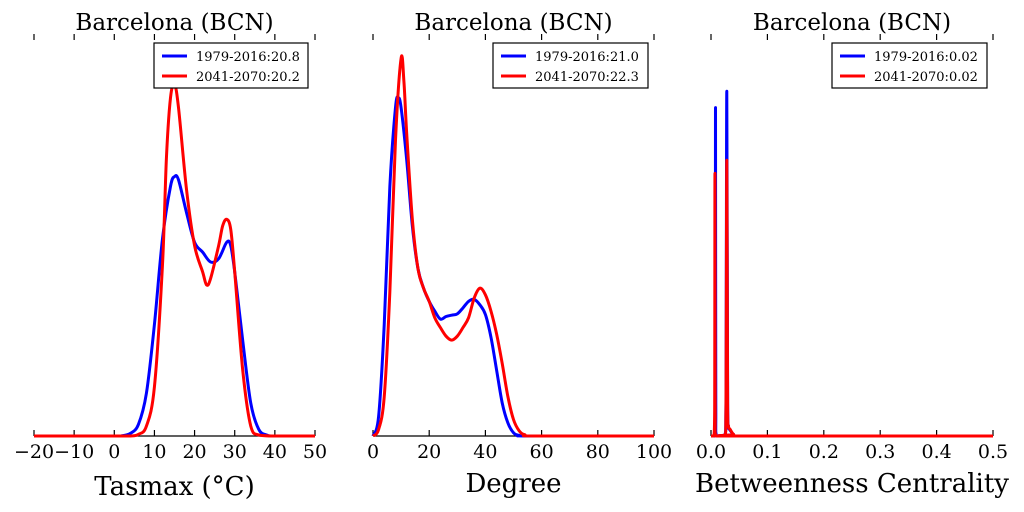  What do you see at coordinates (711, 452) in the screenshot?
I see `x-tick-label: 0.0` at bounding box center [711, 452].